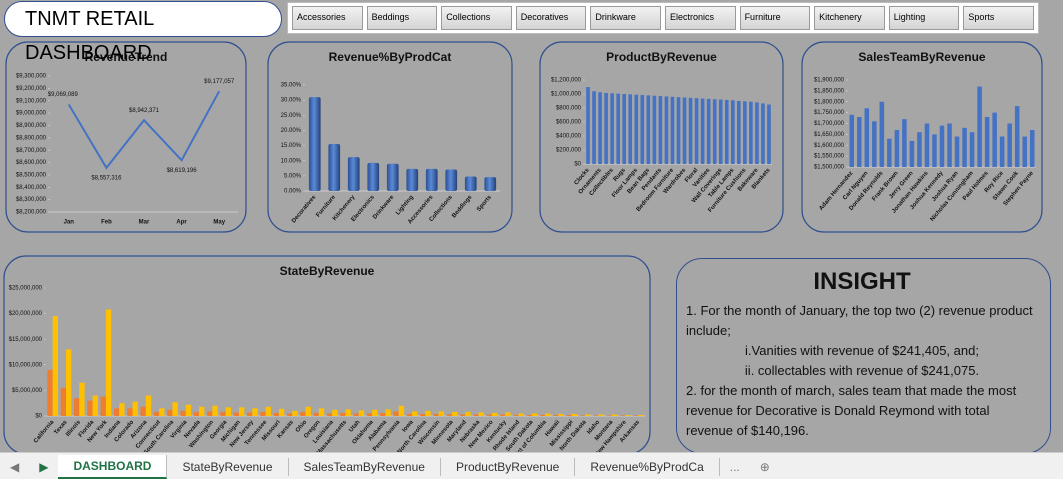 Image resolution: width=1063 pixels, height=479 pixels. Describe the element at coordinates (126, 57) in the screenshot. I see `chart-title: RevenueTrend` at that location.